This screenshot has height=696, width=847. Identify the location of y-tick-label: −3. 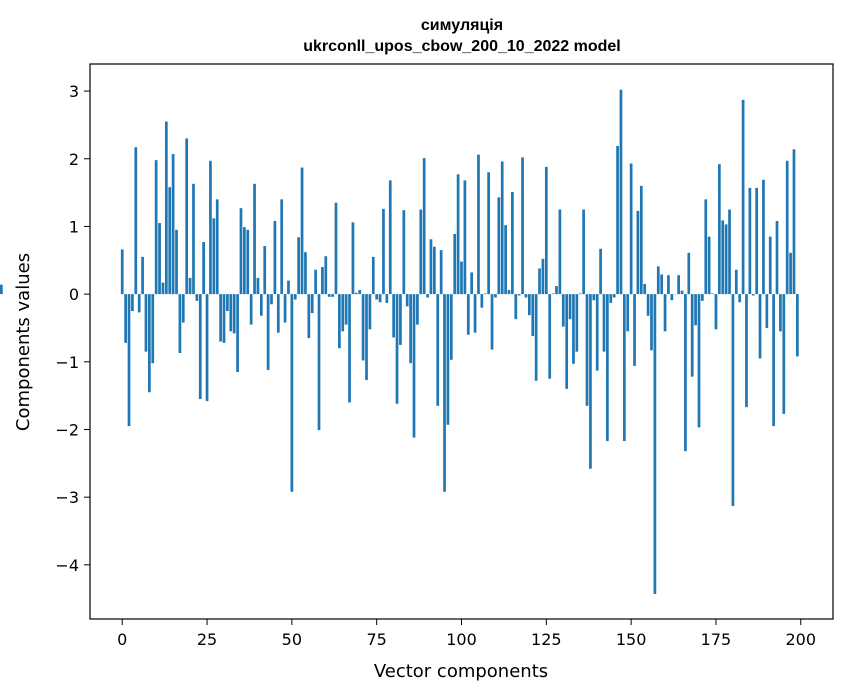
(67, 497).